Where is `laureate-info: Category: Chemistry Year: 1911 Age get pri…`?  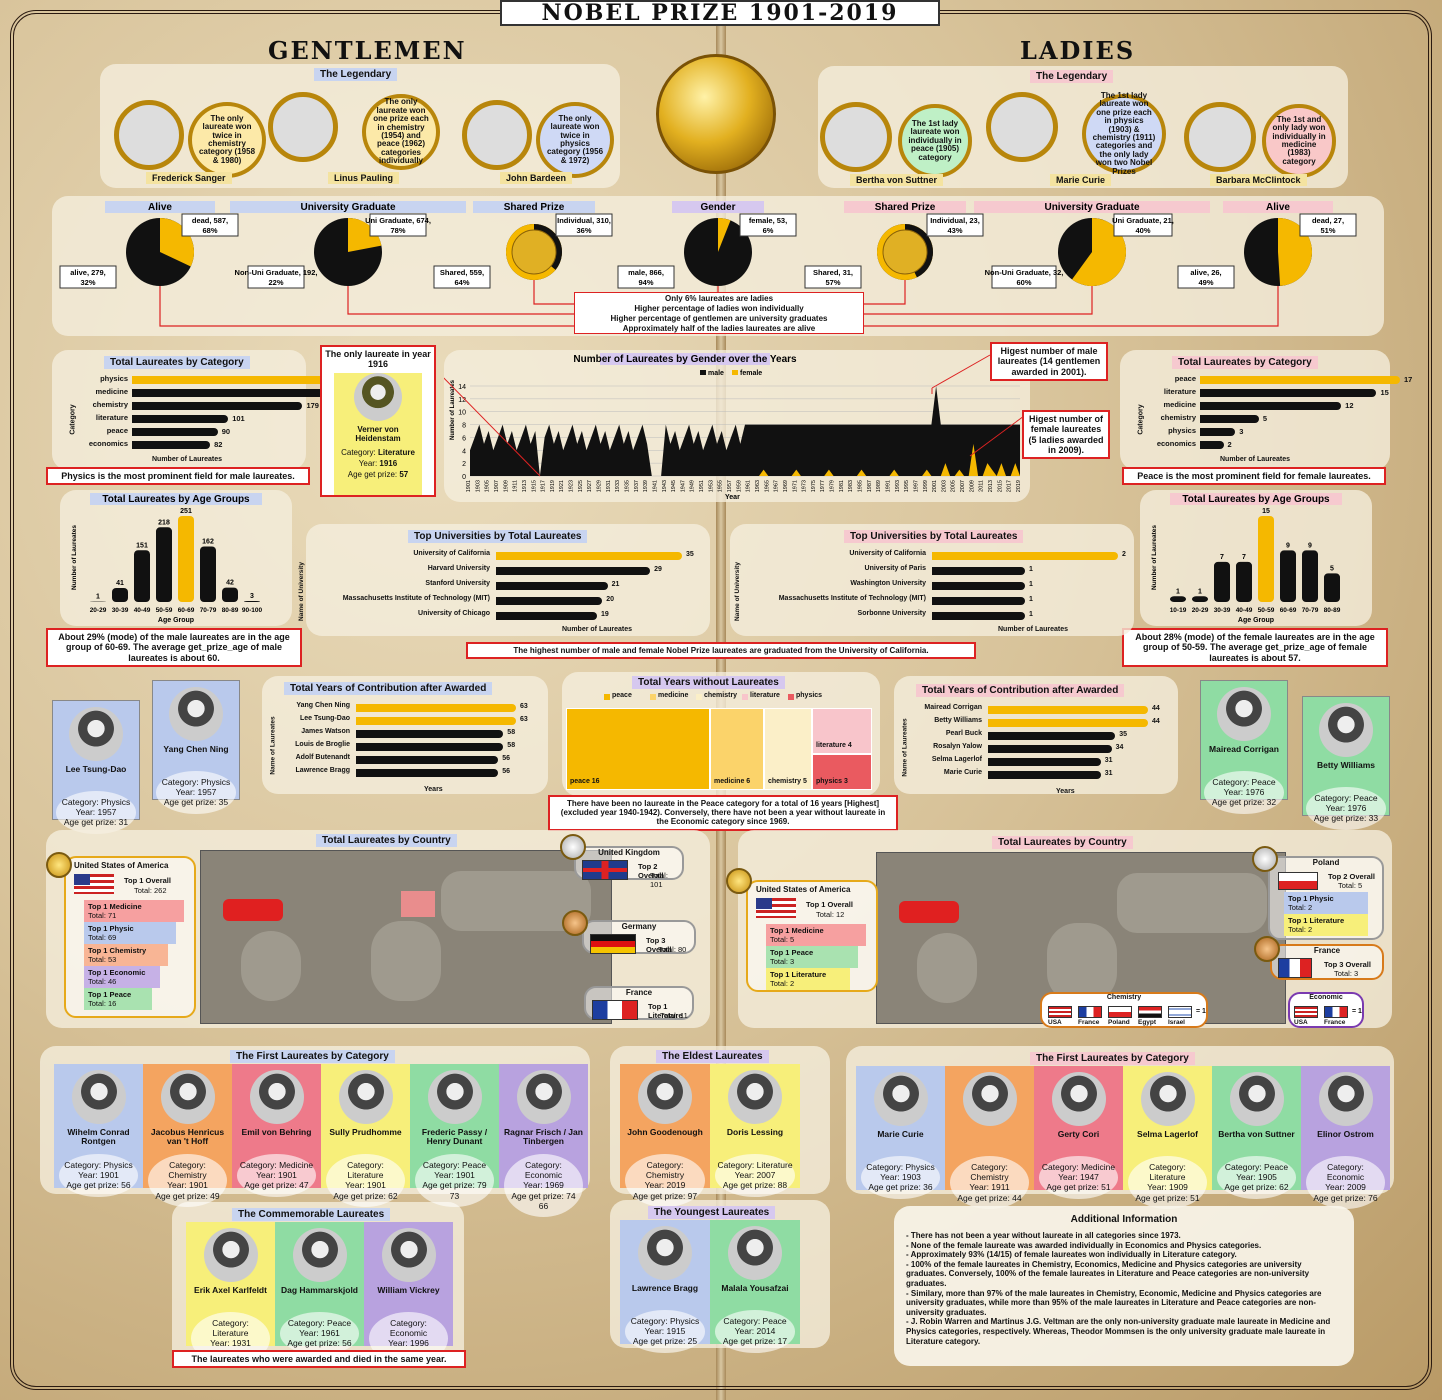 laureate-info: Category: Chemistry Year: 1911 Age get pri… is located at coordinates (989, 1182).